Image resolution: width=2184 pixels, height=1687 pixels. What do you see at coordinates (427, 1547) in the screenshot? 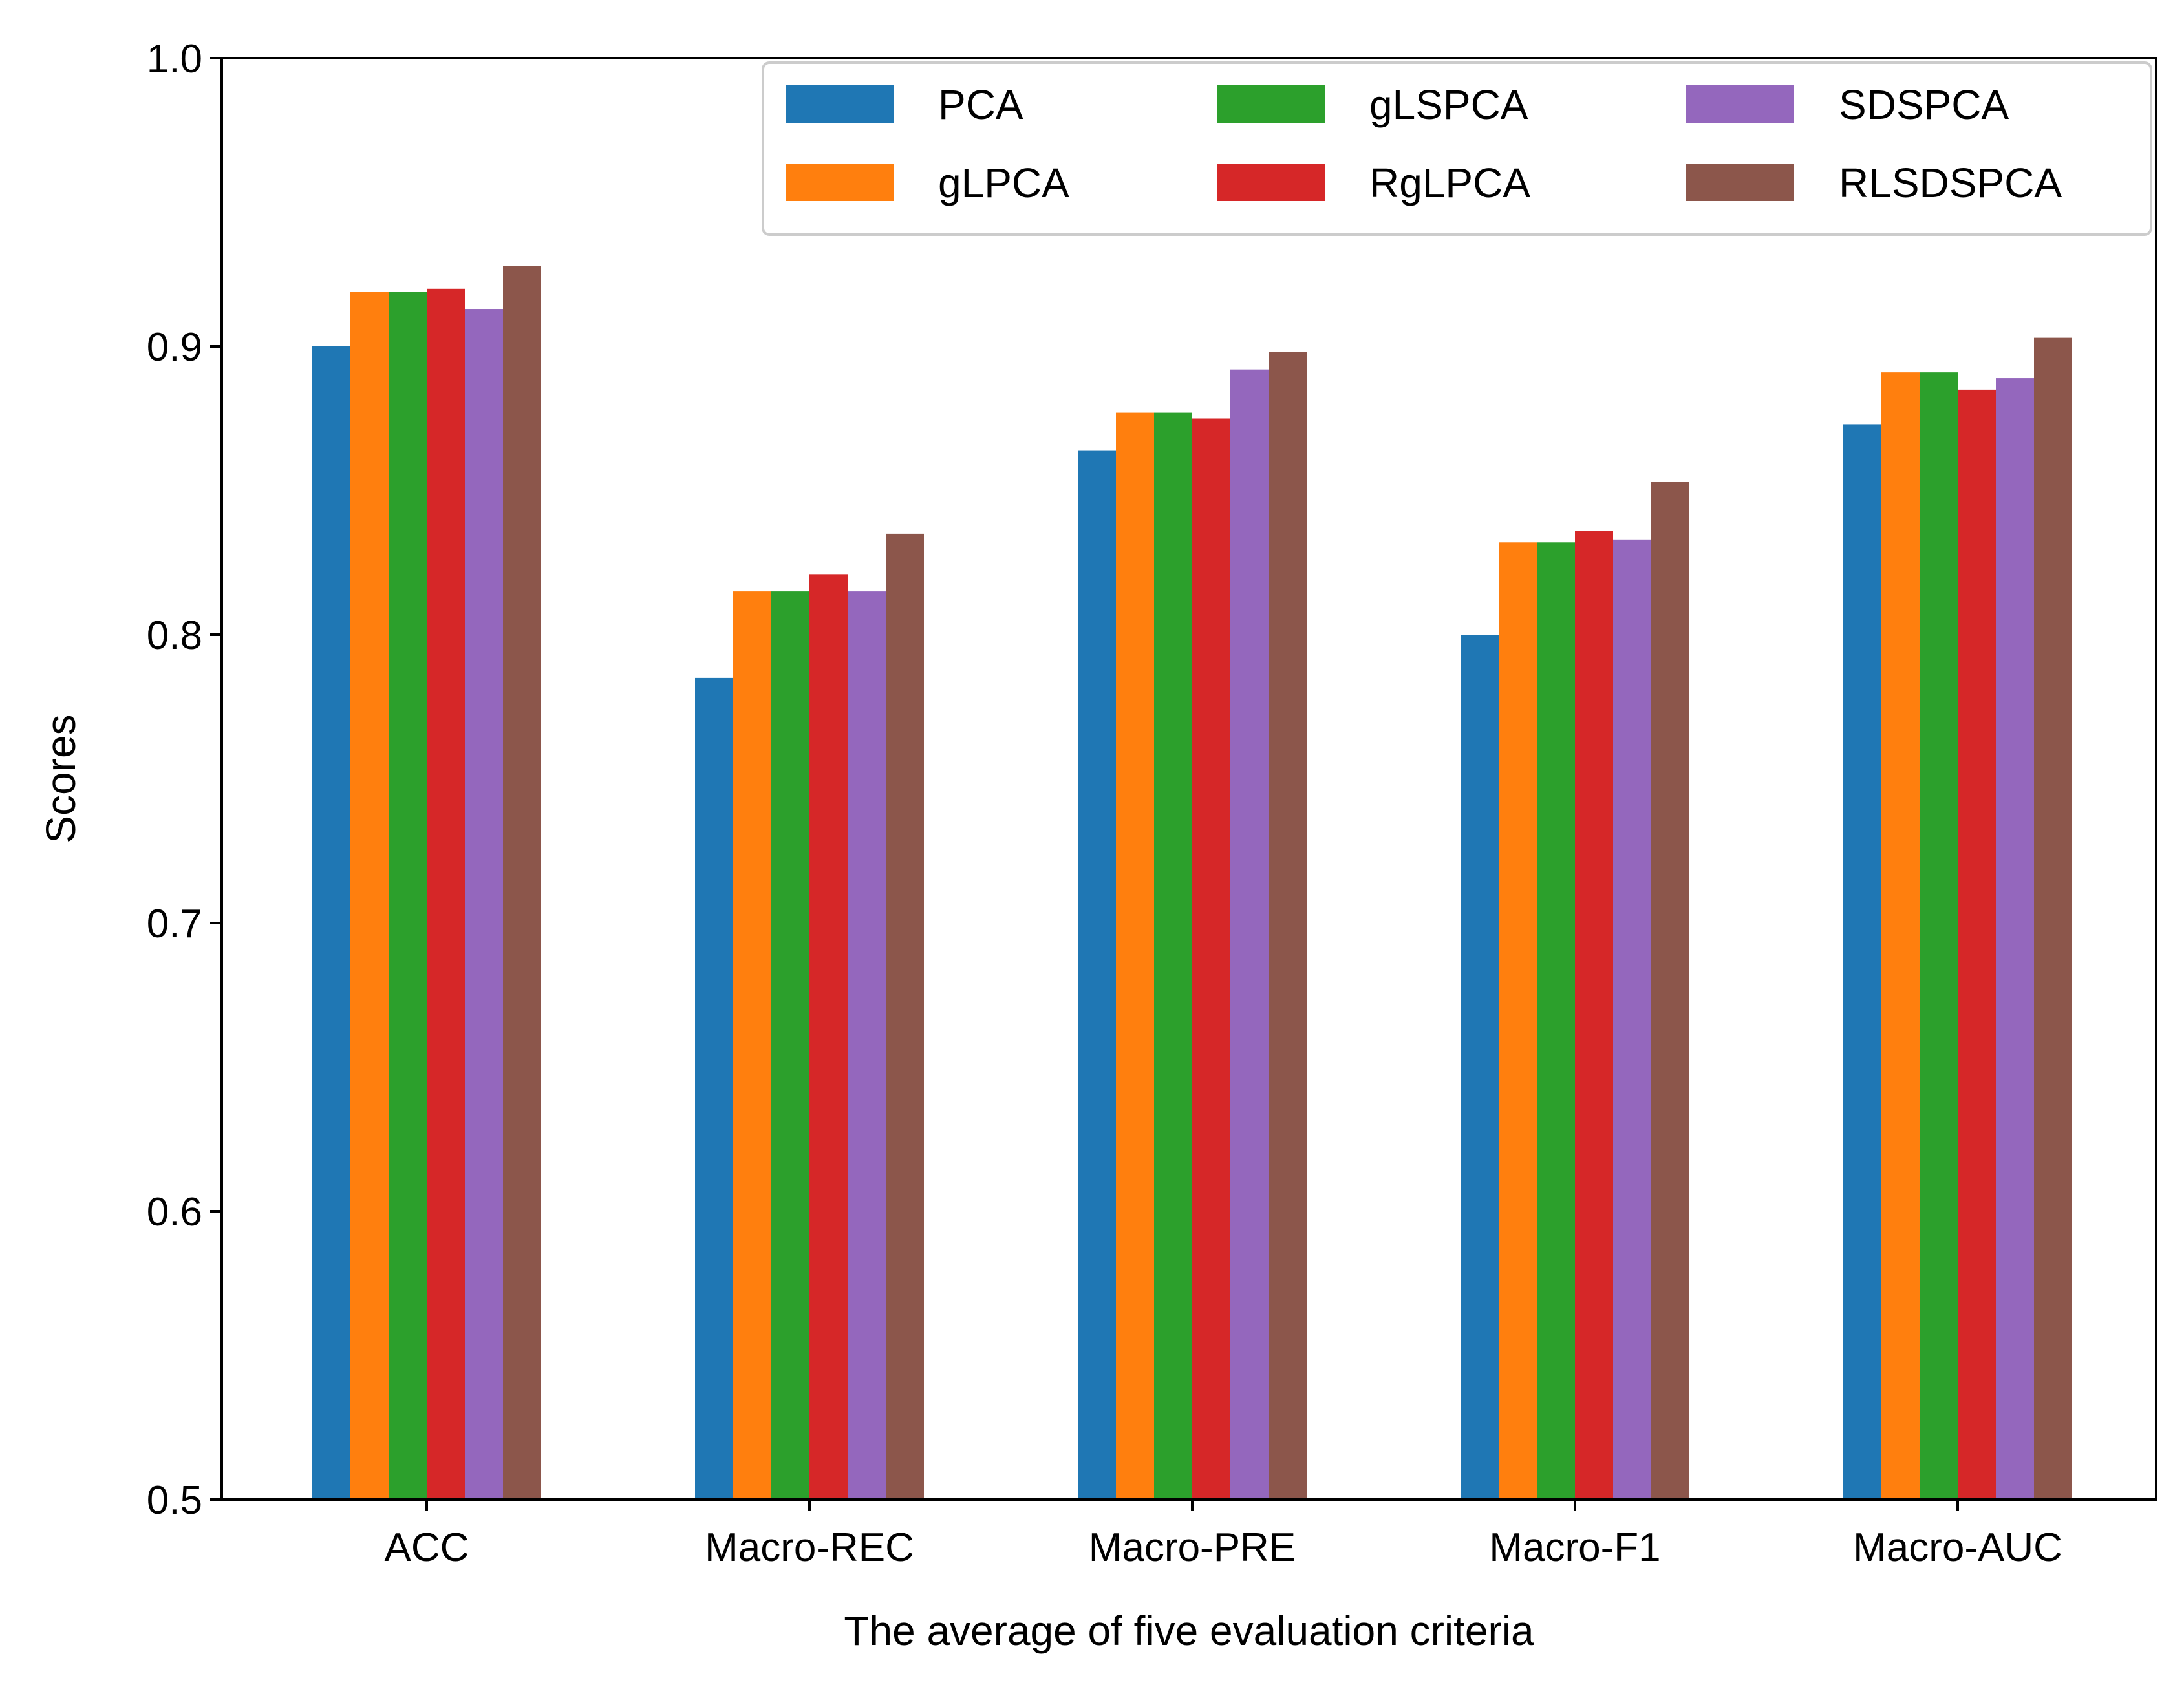
I see `x-tick-label: ACC` at bounding box center [427, 1547].